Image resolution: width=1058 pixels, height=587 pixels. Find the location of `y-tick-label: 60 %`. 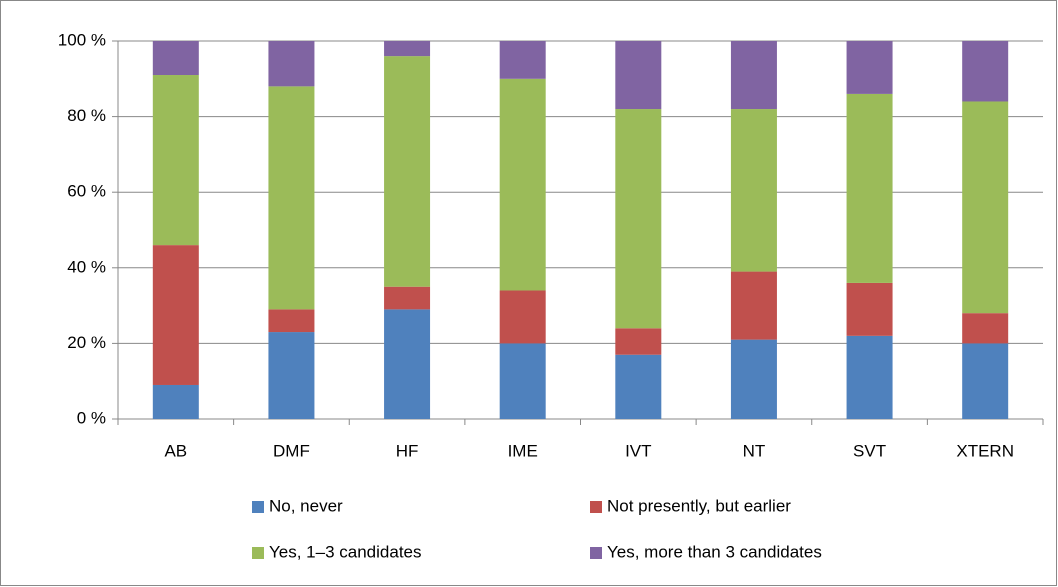

y-tick-label: 60 % is located at coordinates (86, 191).